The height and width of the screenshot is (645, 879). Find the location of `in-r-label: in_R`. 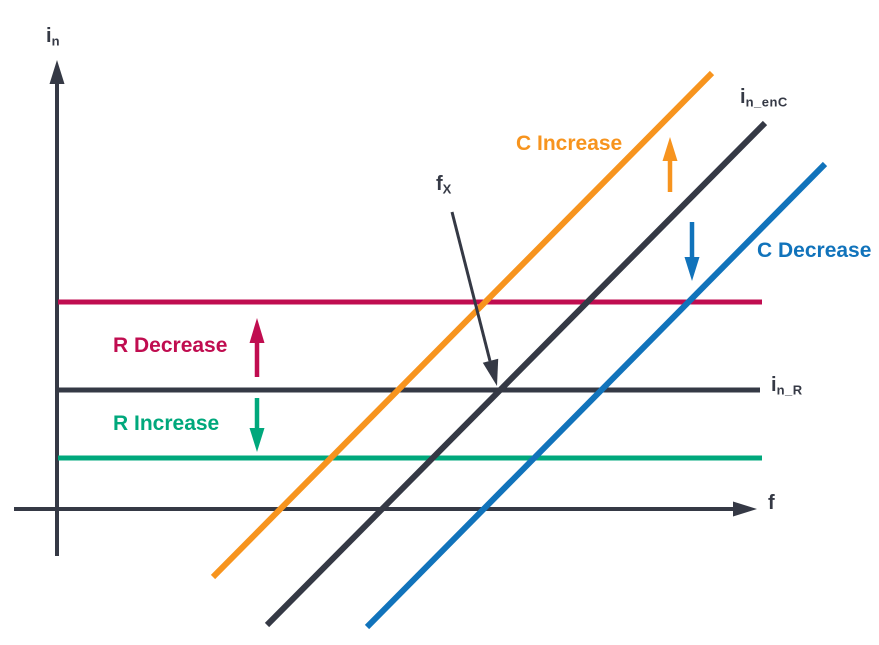

in-r-label: in_R is located at coordinates (787, 386).